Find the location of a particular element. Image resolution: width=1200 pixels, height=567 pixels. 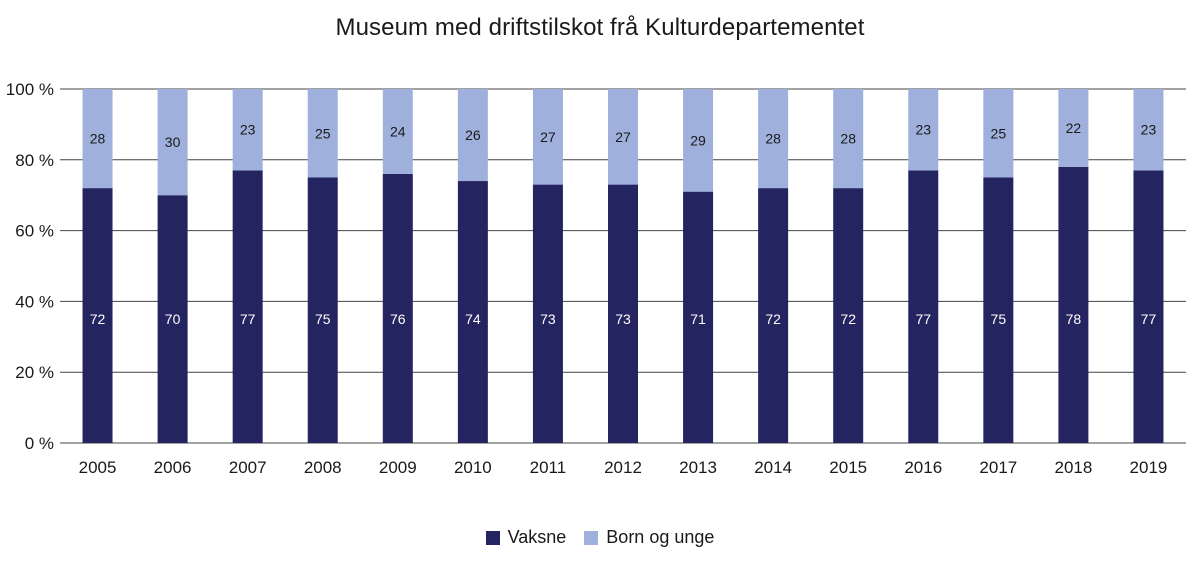

data-label-born-og-unge-2008: 25 is located at coordinates (323, 133).